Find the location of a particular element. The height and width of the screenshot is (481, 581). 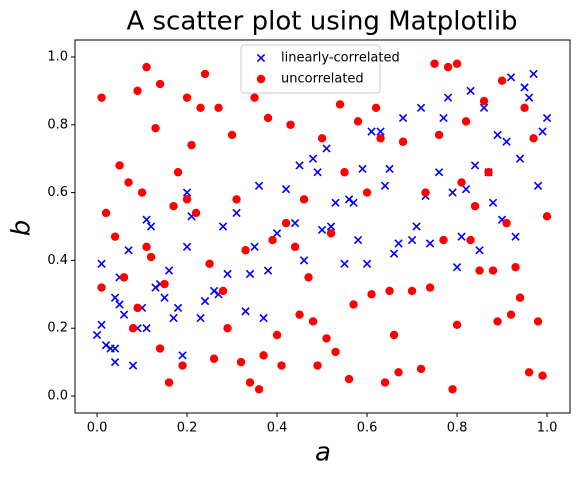

x-tick-label: 0.8 is located at coordinates (457, 428).